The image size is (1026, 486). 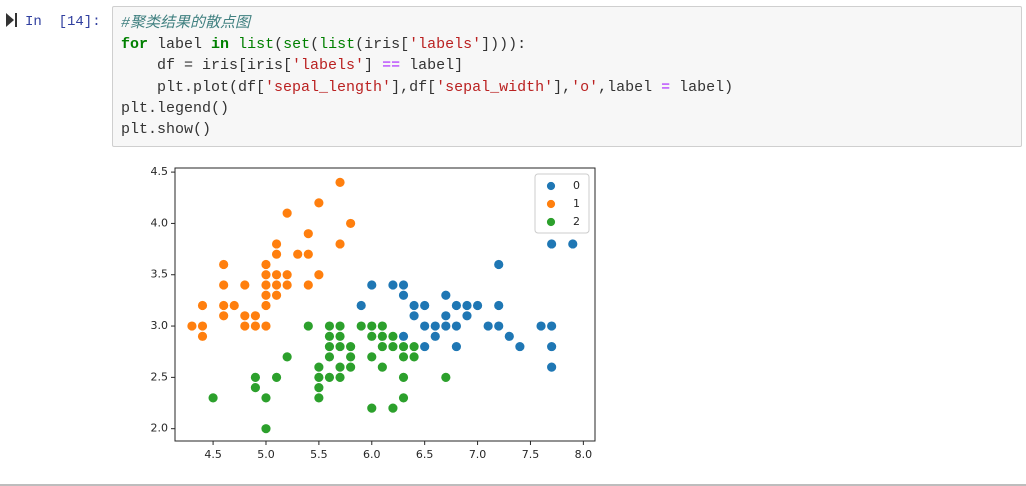 I want to click on code-token: (iris[, so click(x=382, y=45).